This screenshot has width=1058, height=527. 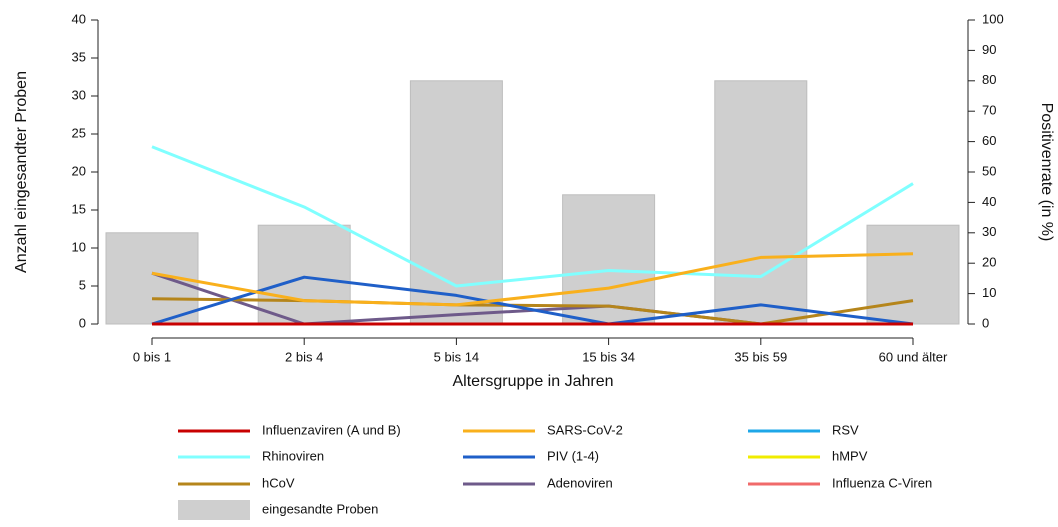 I want to click on y-tick-label: 30, so click(x=79, y=94).